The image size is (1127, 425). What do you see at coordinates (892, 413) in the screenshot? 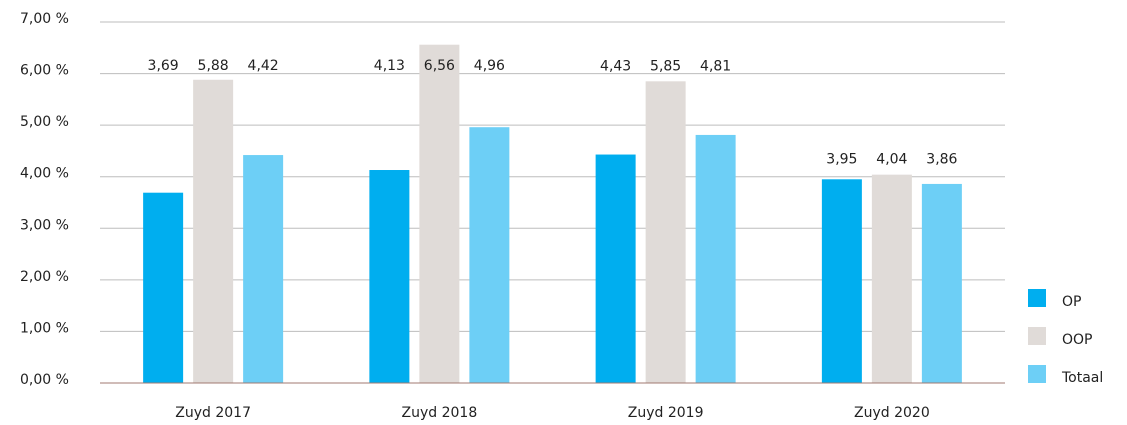
I see `x-tick-label: Zuyd 2020` at bounding box center [892, 413].